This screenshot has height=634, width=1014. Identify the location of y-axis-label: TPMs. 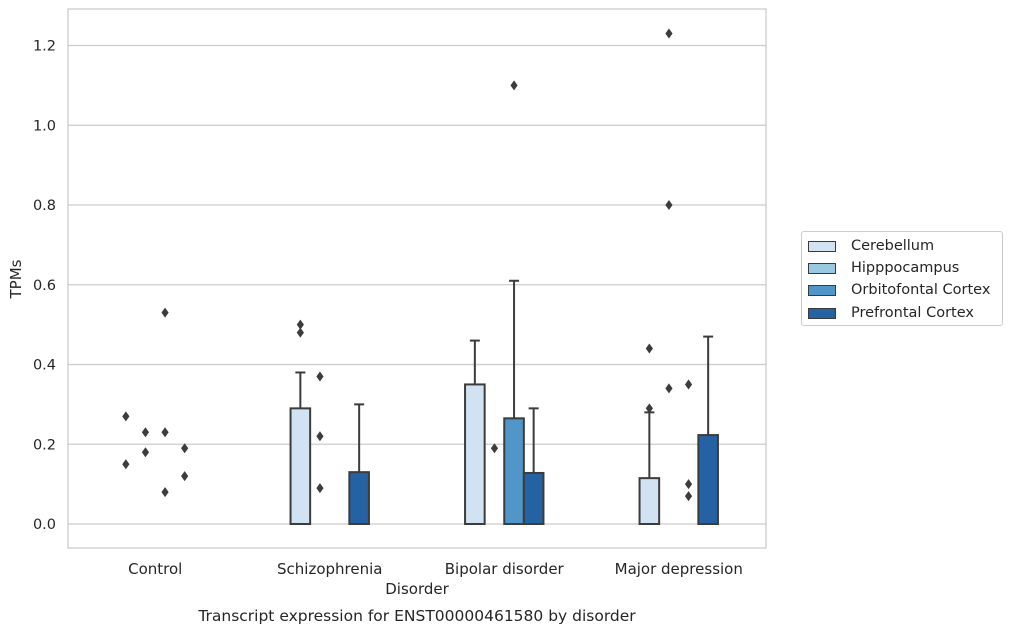
(16, 279).